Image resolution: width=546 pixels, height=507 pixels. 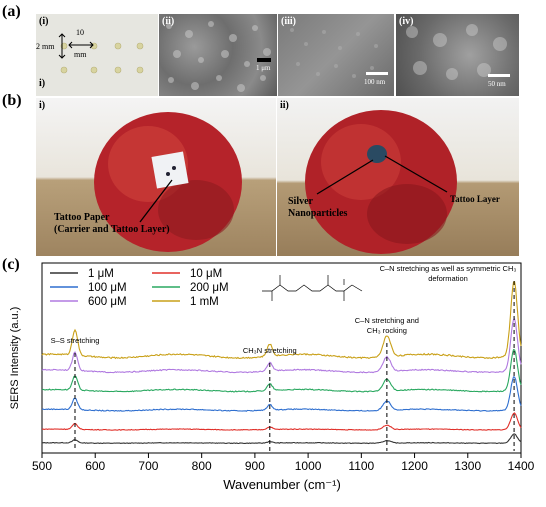 What do you see at coordinates (339, 53) in the screenshot?
I see `sem-texture-iii` at bounding box center [339, 53].